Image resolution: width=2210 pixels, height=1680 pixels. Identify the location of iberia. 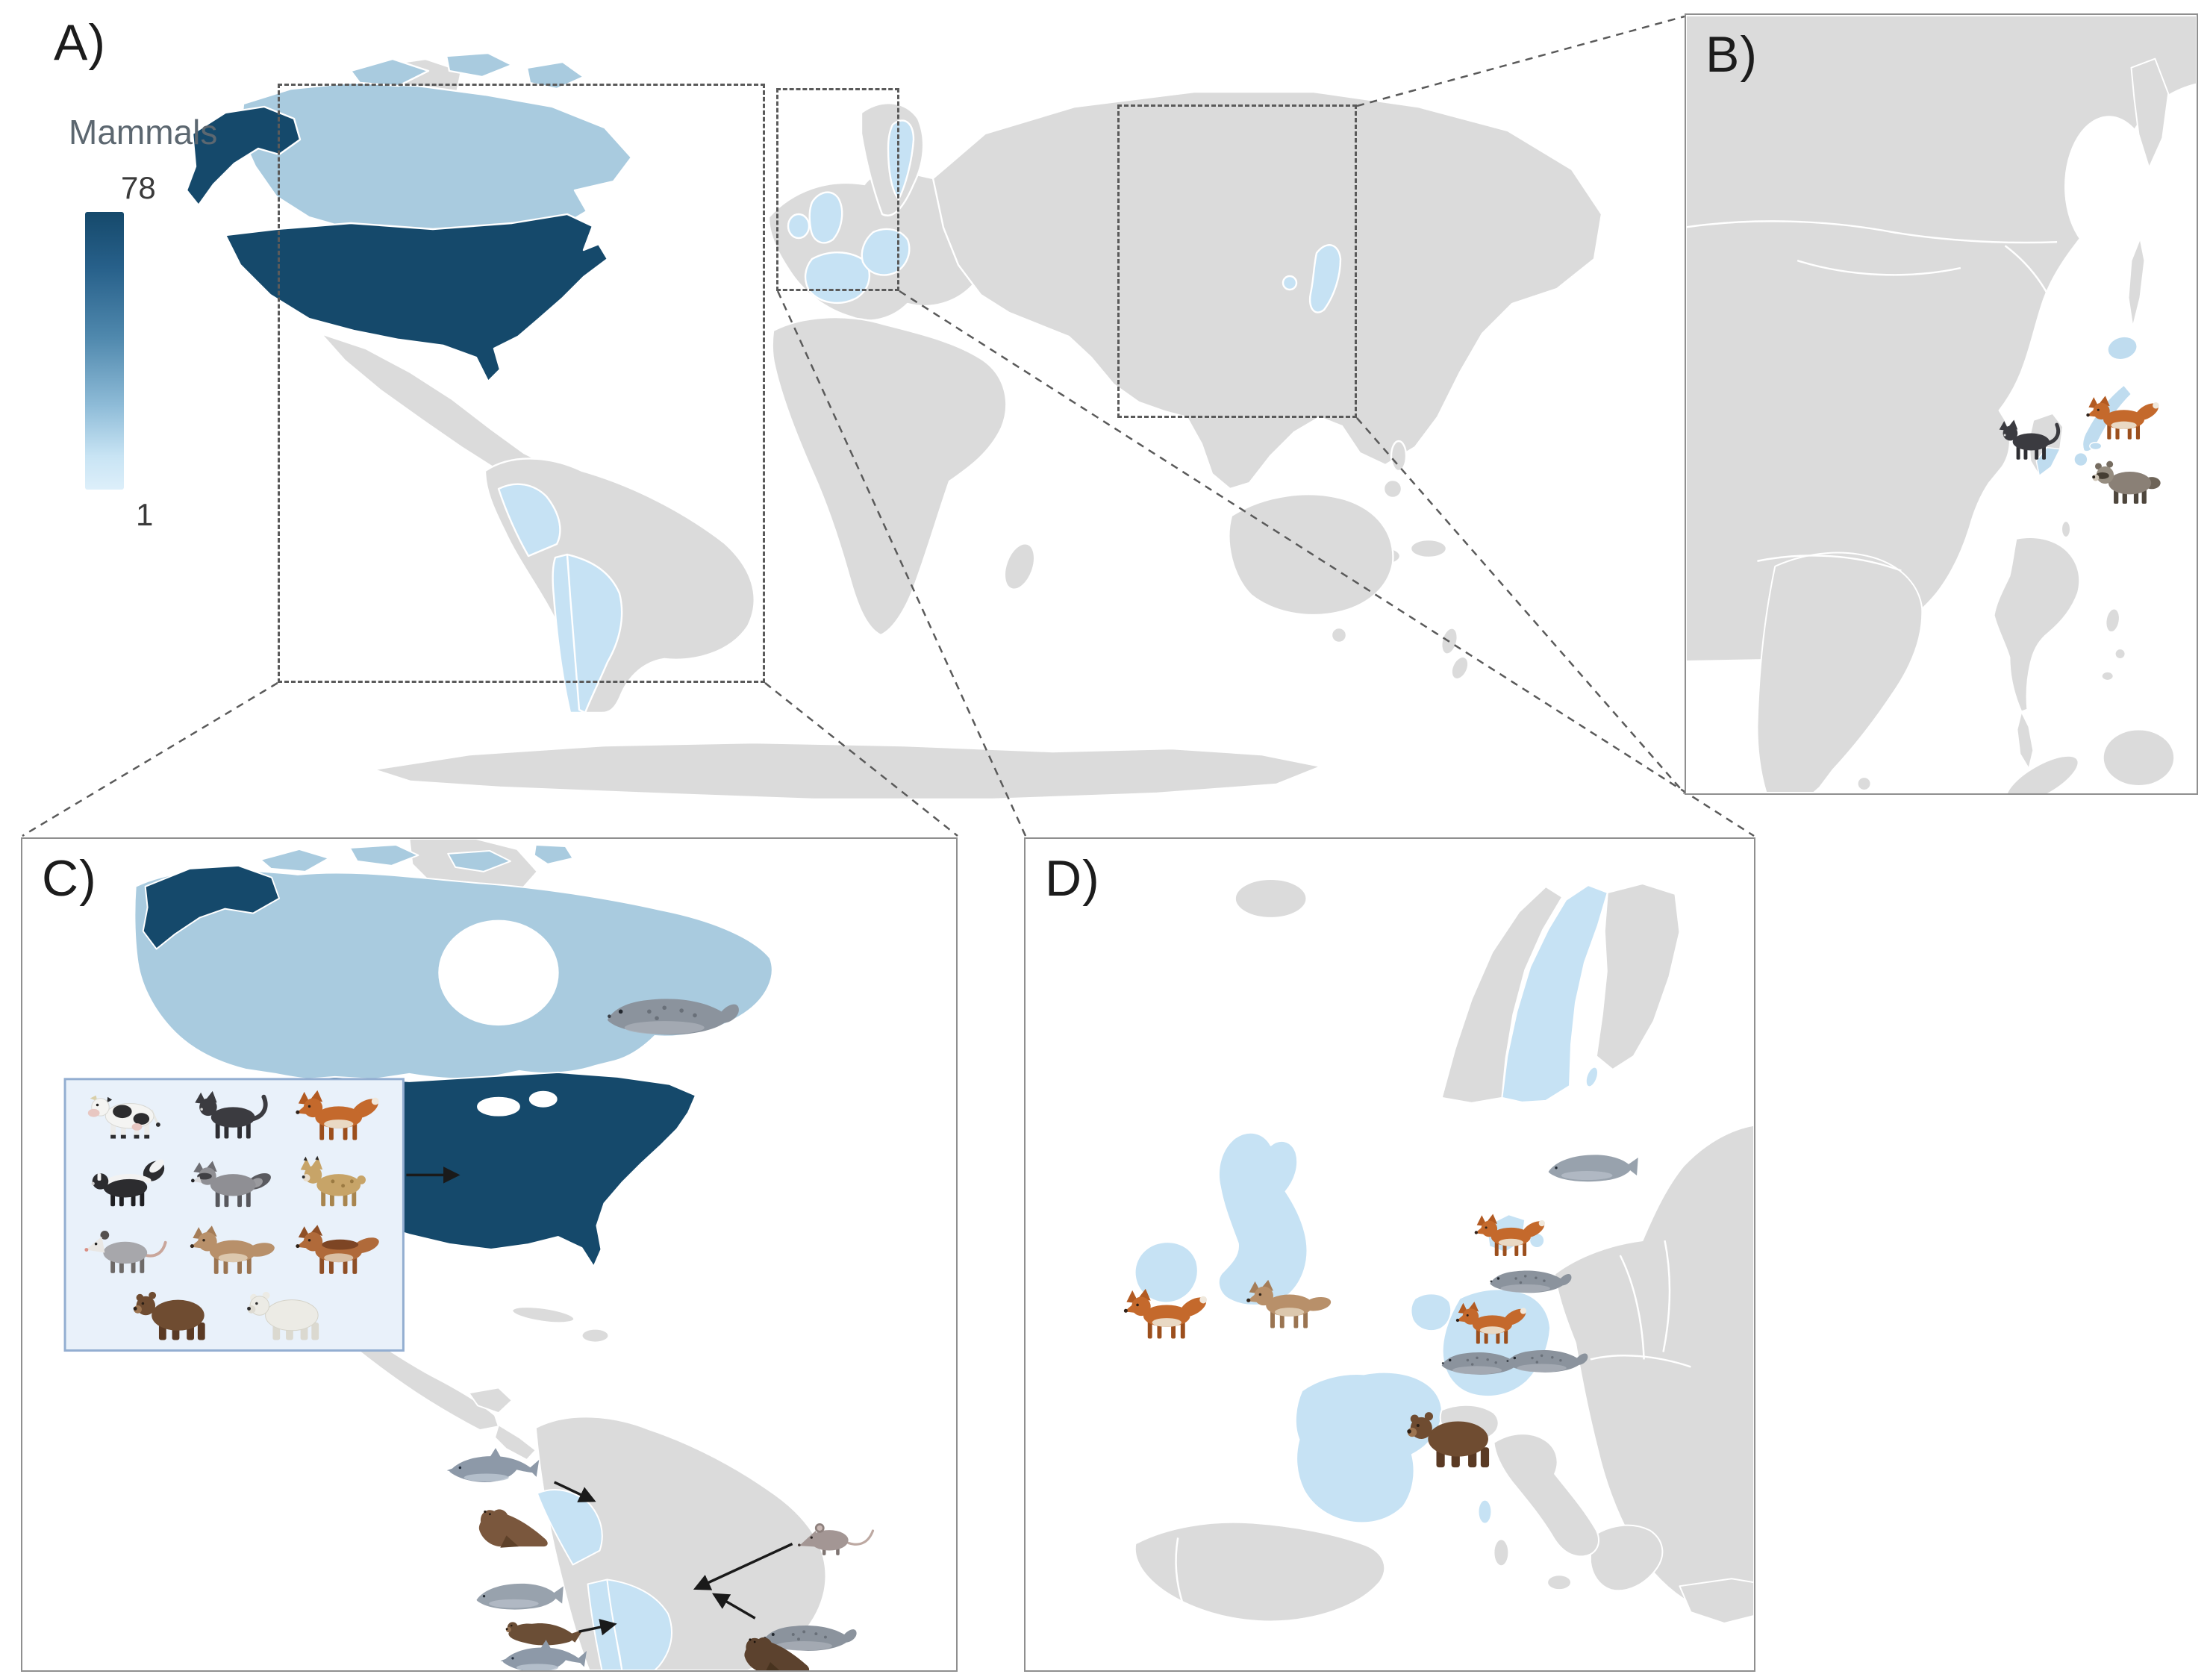
(1260, 1572).